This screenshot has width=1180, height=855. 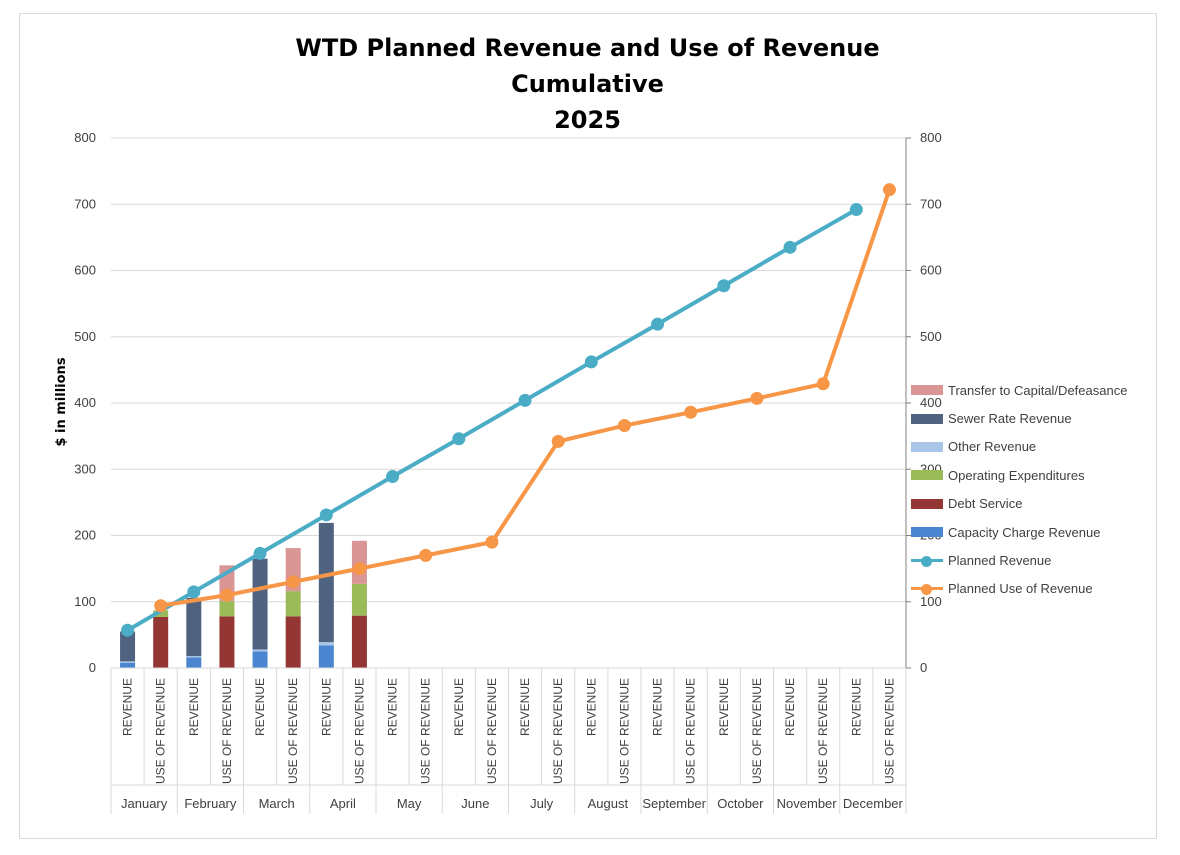 What do you see at coordinates (873, 803) in the screenshot?
I see `x-month-label: December` at bounding box center [873, 803].